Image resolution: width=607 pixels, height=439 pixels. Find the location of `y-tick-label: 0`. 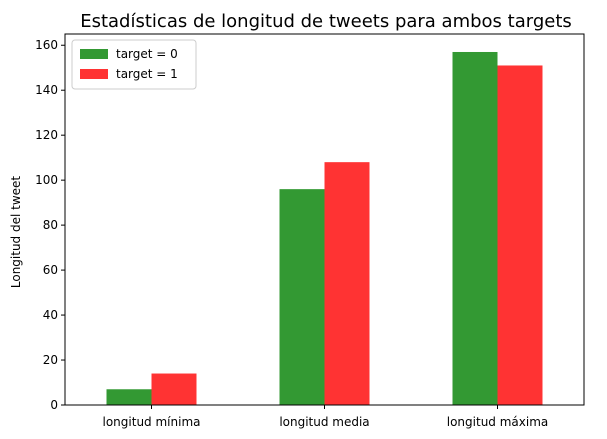

y-tick-label: 0 is located at coordinates (54, 405).